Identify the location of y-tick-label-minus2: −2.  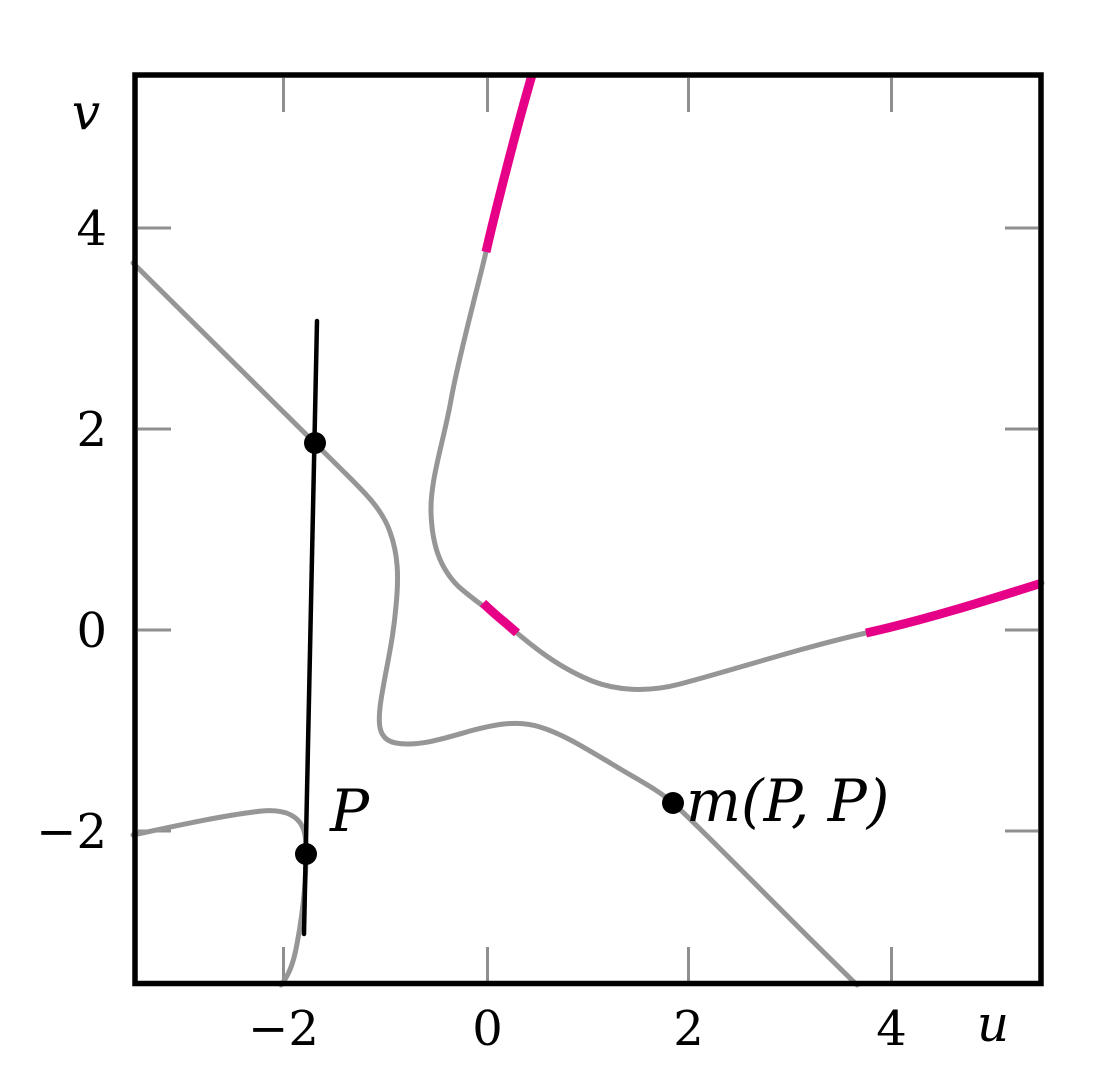
(71, 832).